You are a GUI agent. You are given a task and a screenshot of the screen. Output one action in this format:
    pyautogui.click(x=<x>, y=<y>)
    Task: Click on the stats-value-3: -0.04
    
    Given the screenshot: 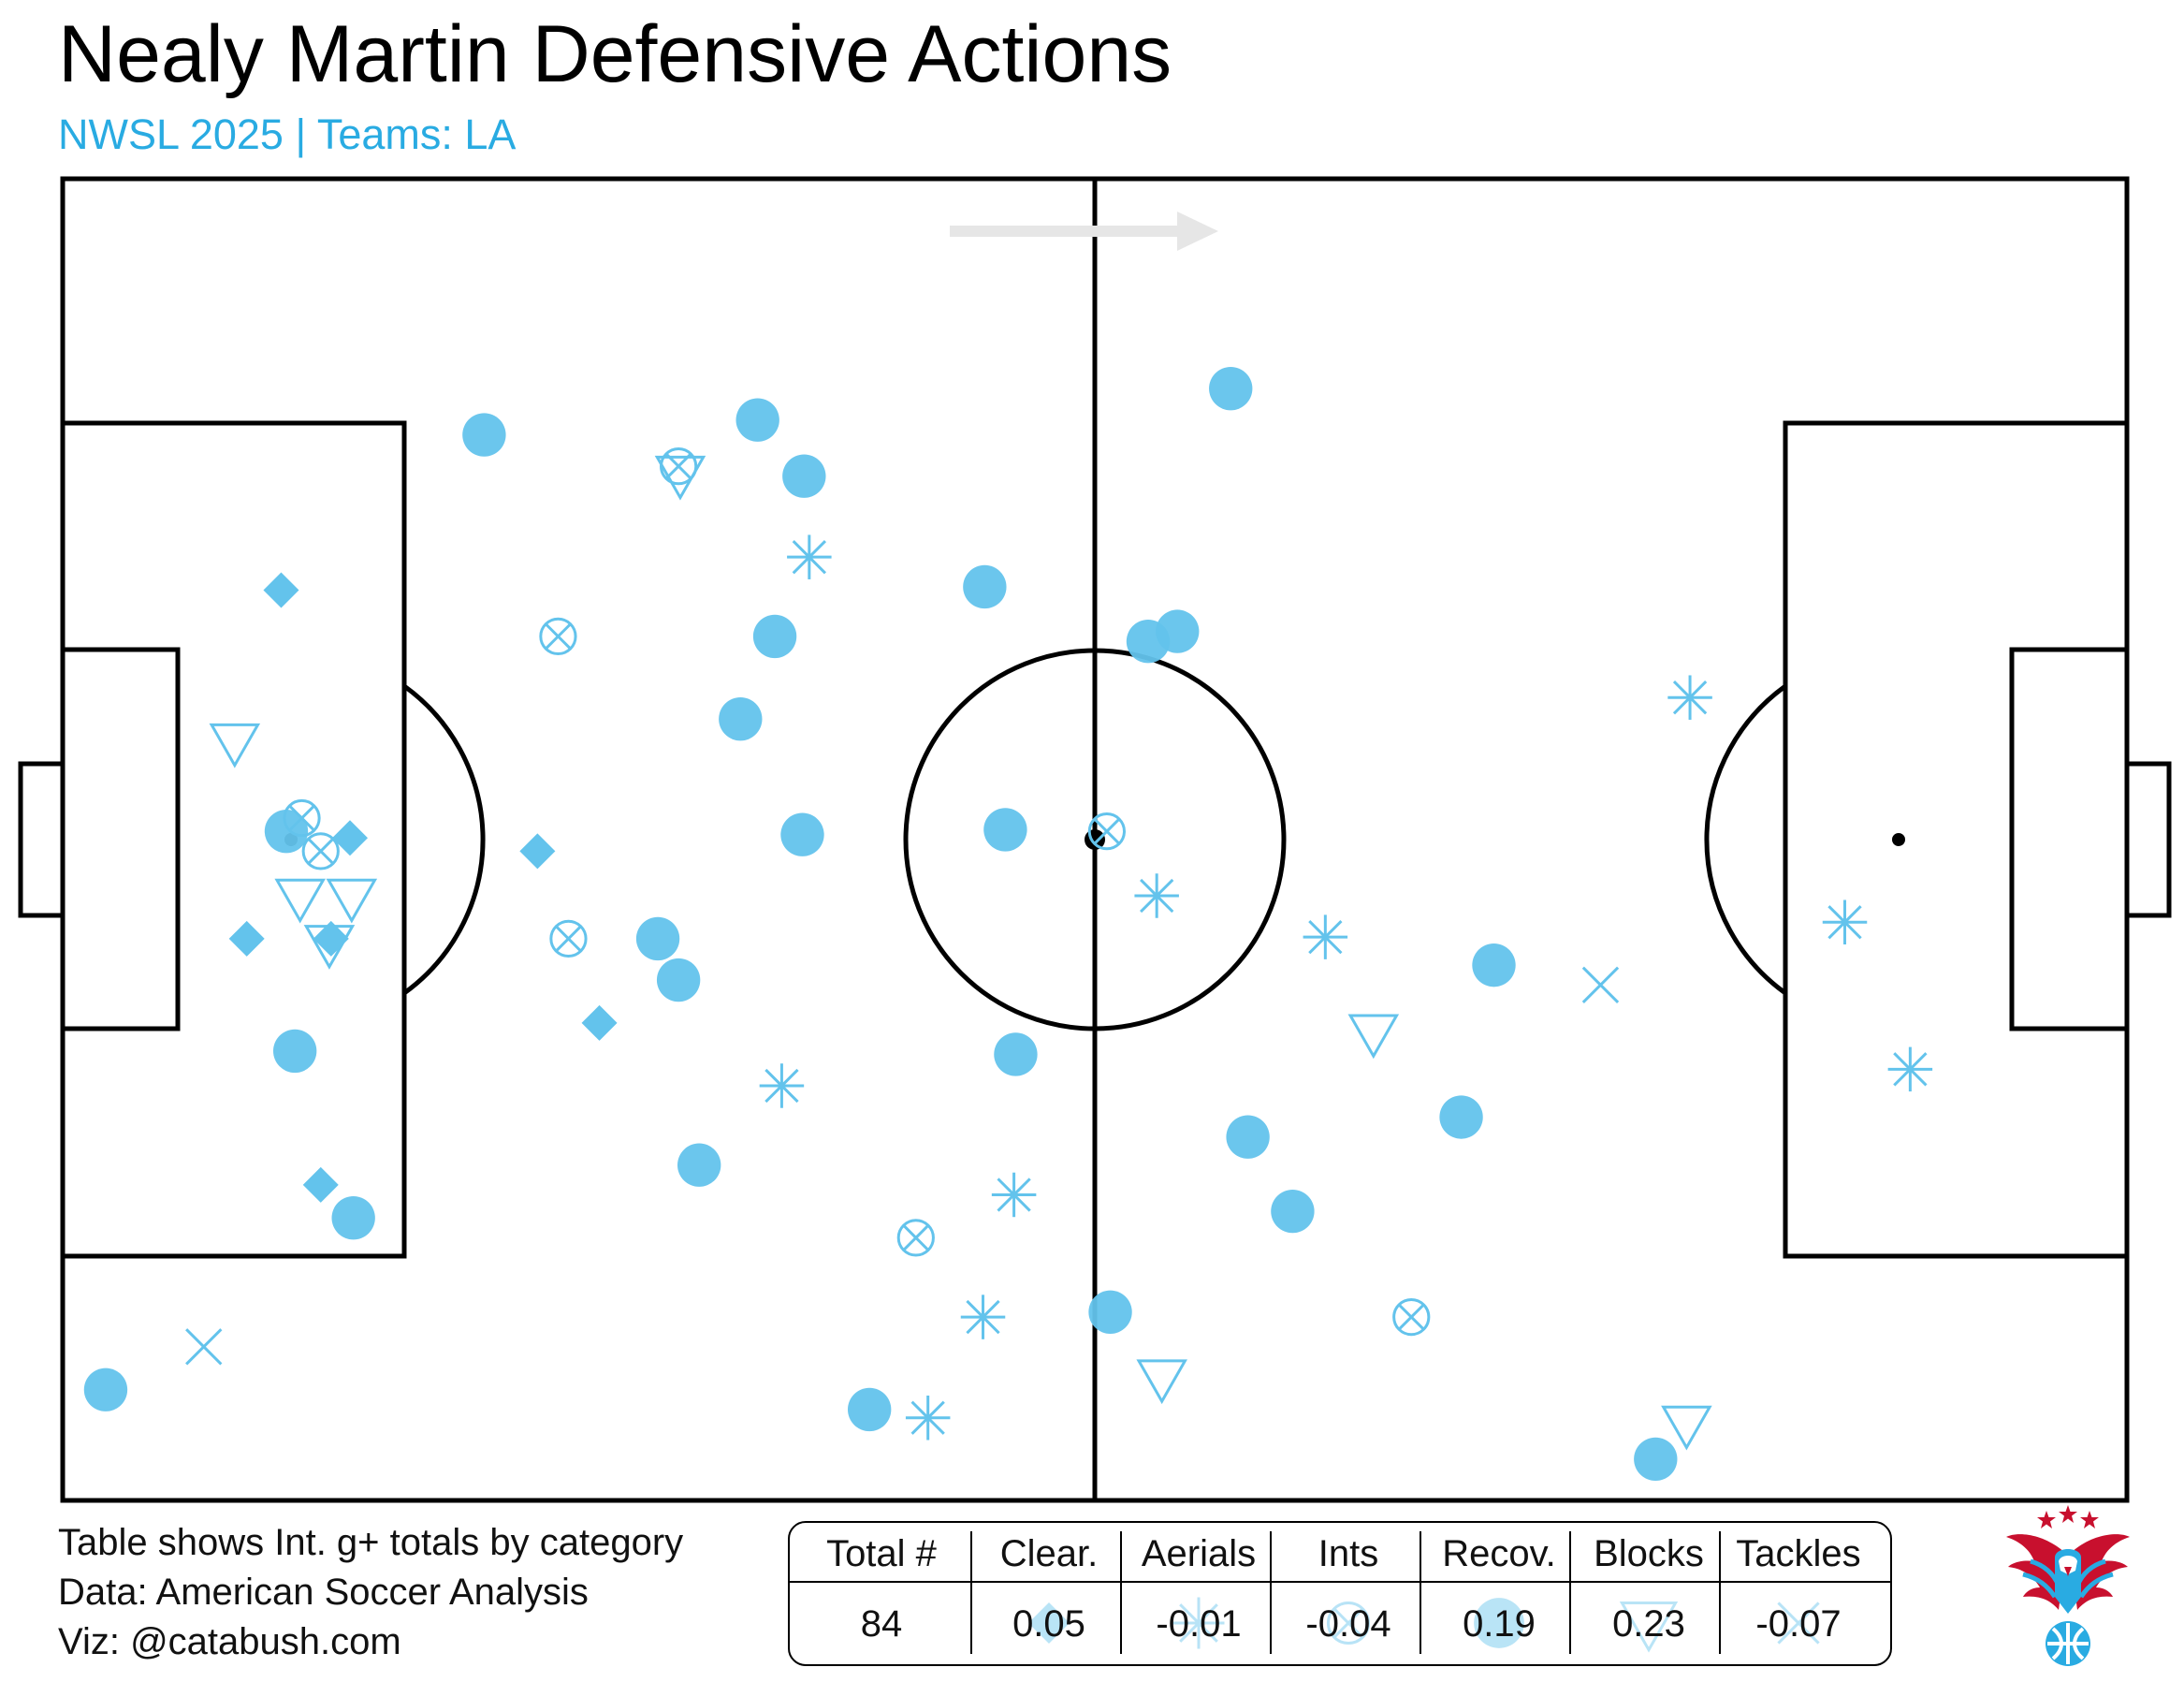 What is the action you would take?
    pyautogui.click(x=1347, y=1624)
    